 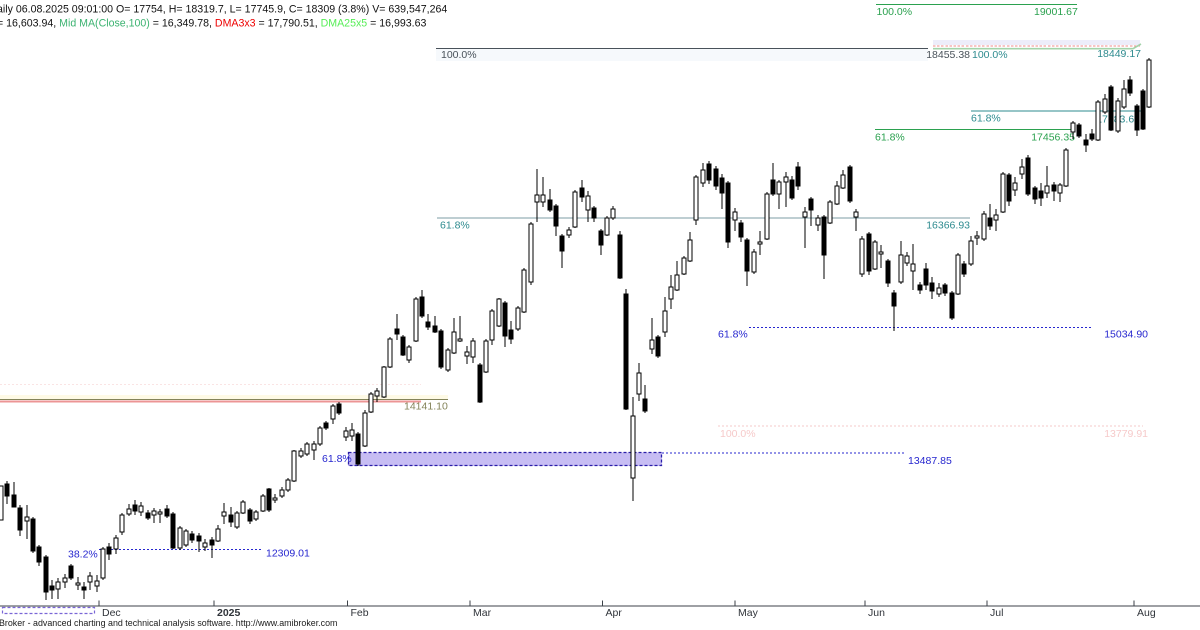 What do you see at coordinates (482, 613) in the screenshot?
I see `svg-text: Mar` at bounding box center [482, 613].